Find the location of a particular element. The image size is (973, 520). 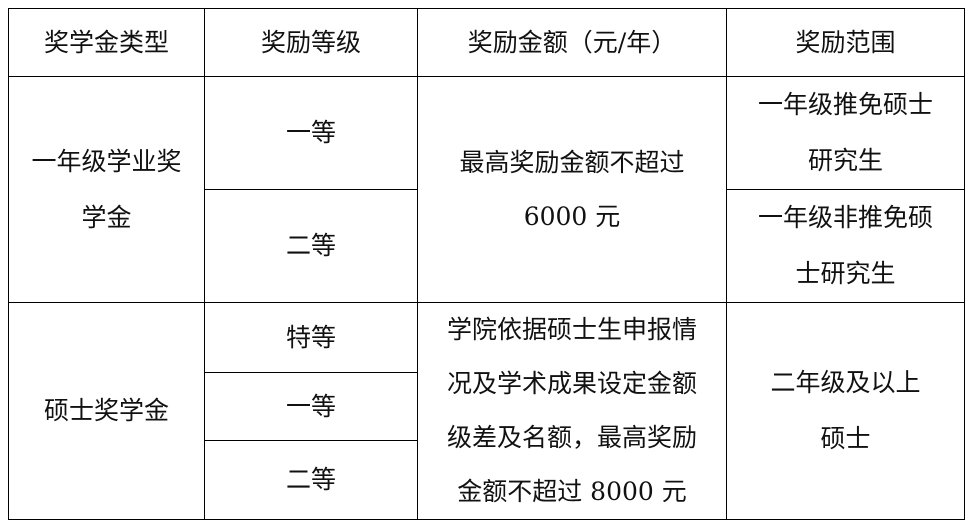

amount-line: 6000 元 is located at coordinates (572, 216).